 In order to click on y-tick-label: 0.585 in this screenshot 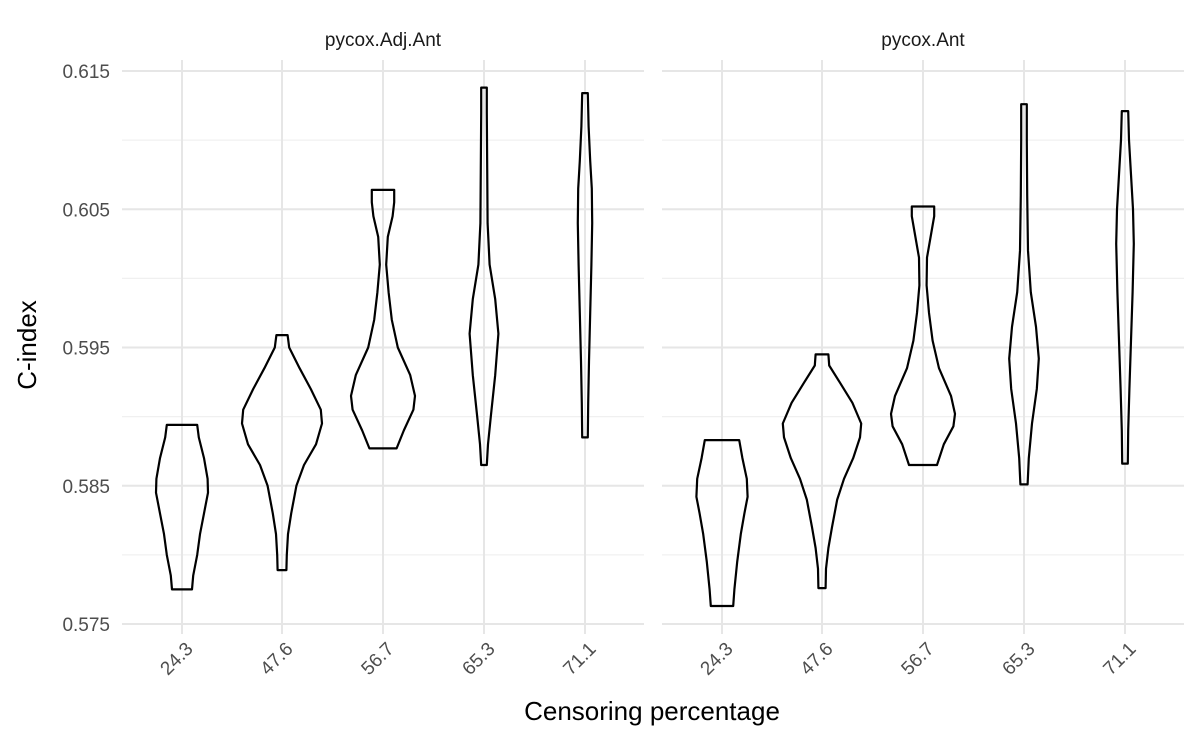, I will do `click(86, 487)`.